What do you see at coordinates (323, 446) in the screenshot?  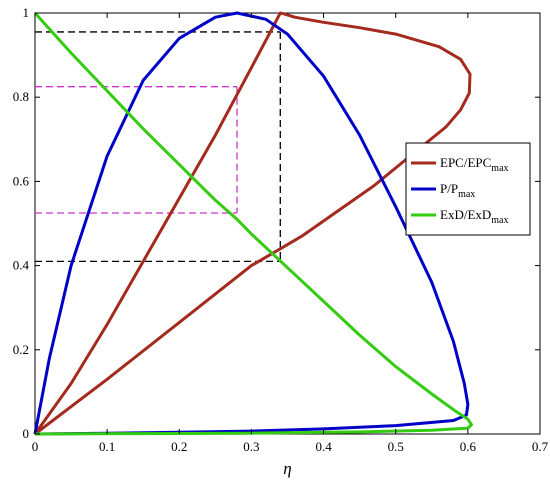 I see `x-tick-label: 0.4` at bounding box center [323, 446].